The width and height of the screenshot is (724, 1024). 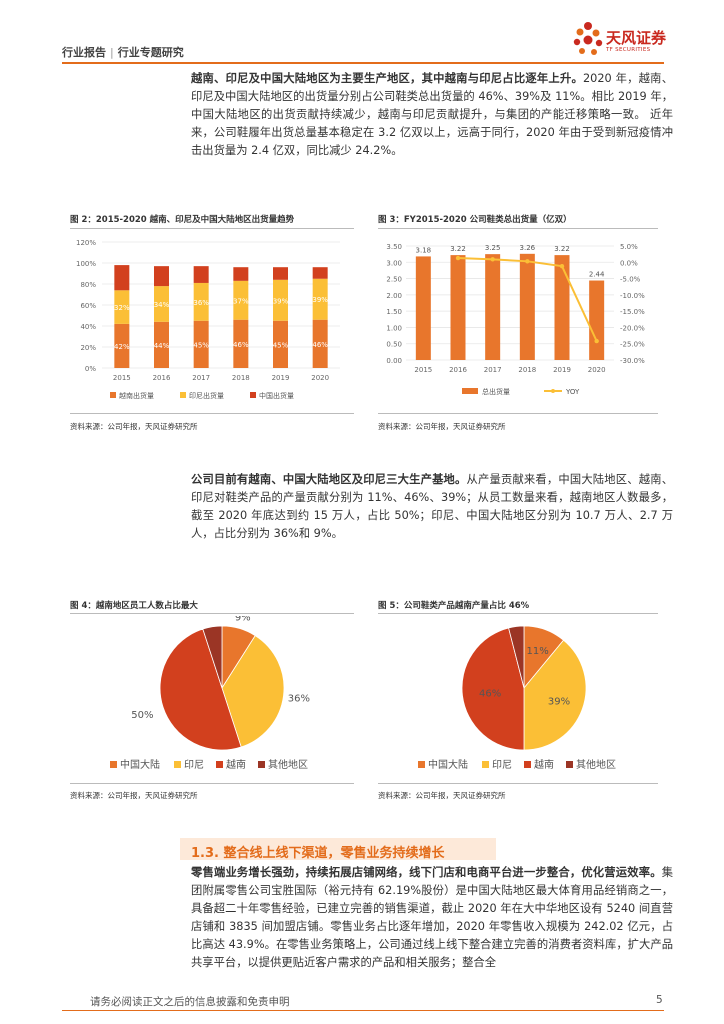 What do you see at coordinates (320, 378) in the screenshot?
I see `x-tick-label: 2020` at bounding box center [320, 378].